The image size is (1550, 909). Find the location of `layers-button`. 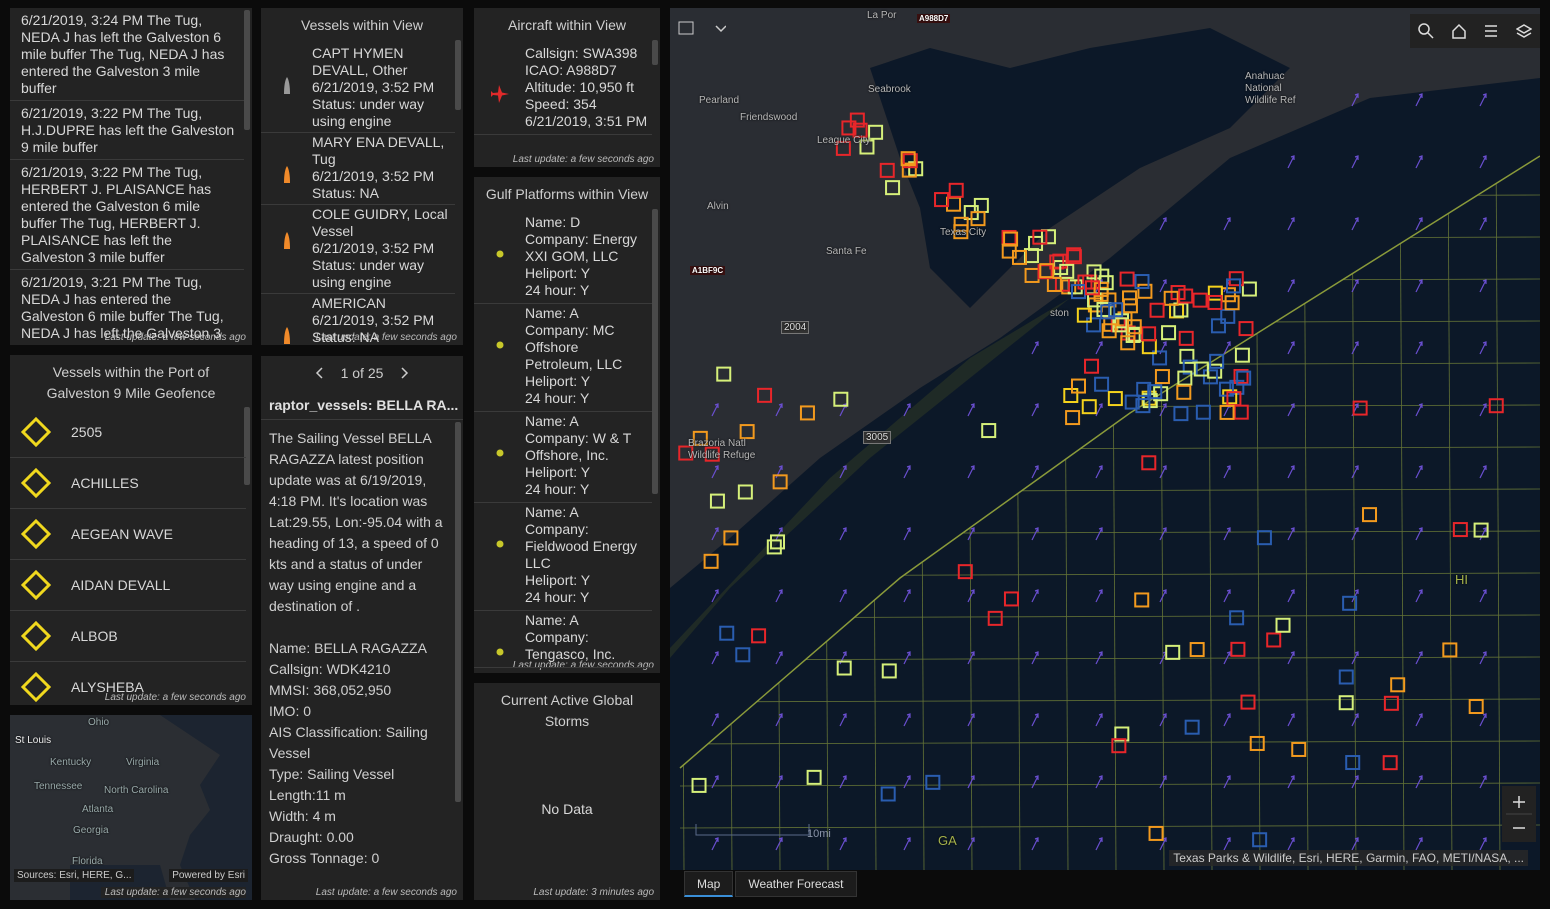

layers-button is located at coordinates (1523, 31).